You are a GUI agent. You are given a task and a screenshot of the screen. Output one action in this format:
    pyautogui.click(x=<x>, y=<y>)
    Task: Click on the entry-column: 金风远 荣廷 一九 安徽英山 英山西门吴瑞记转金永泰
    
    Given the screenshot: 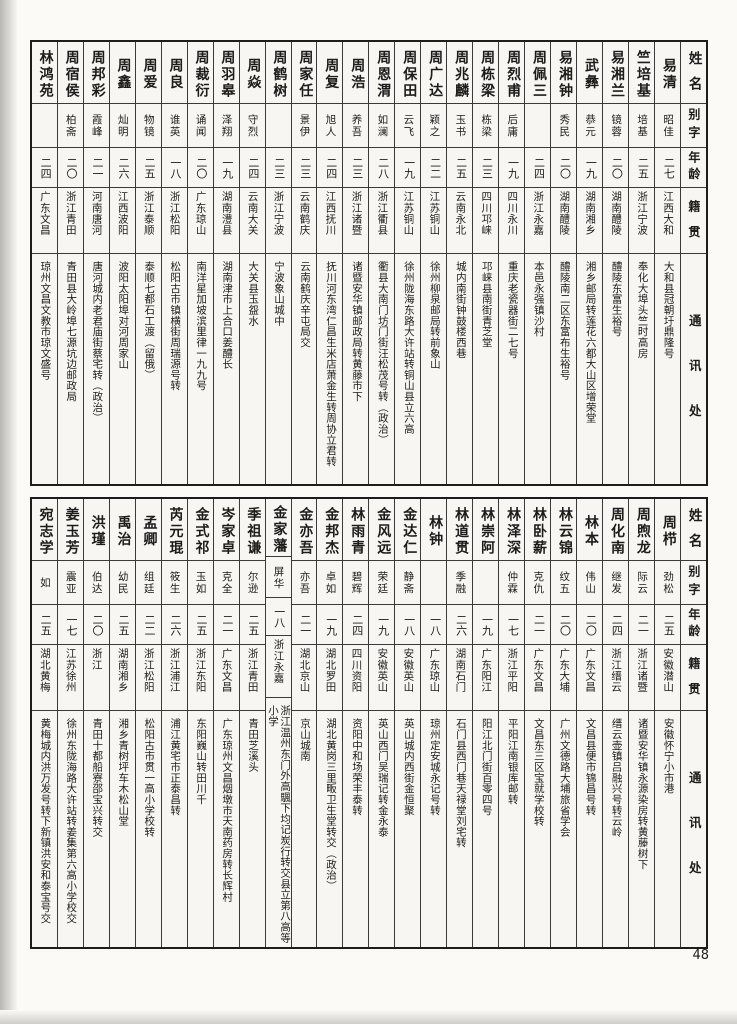 What is the action you would take?
    pyautogui.click(x=381, y=723)
    